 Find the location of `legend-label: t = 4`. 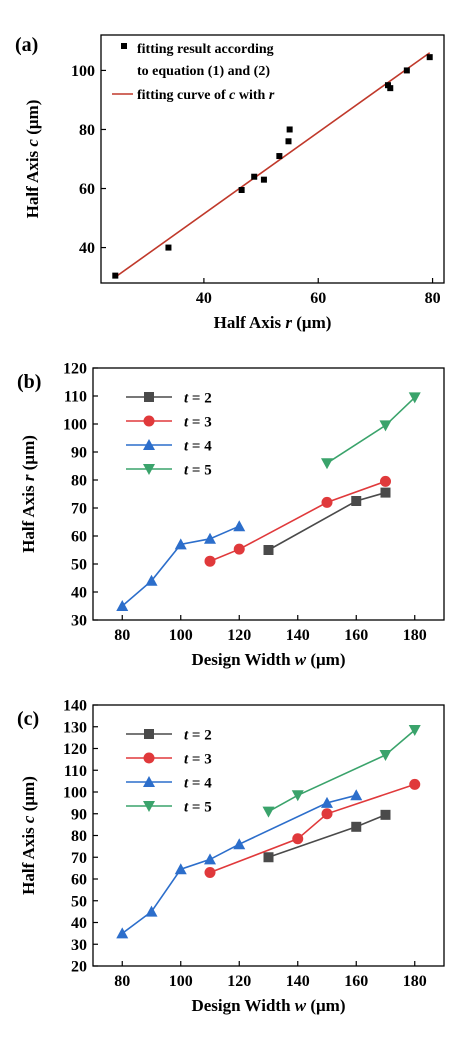

legend-label: t = 4 is located at coordinates (198, 447).